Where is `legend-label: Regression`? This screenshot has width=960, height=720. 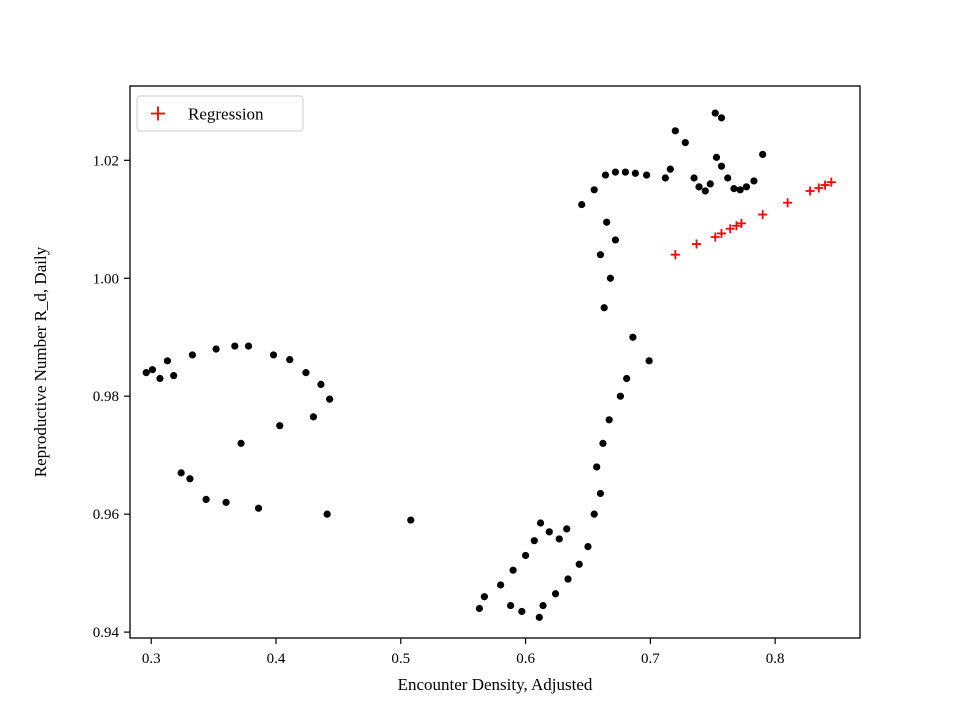 legend-label: Regression is located at coordinates (226, 114).